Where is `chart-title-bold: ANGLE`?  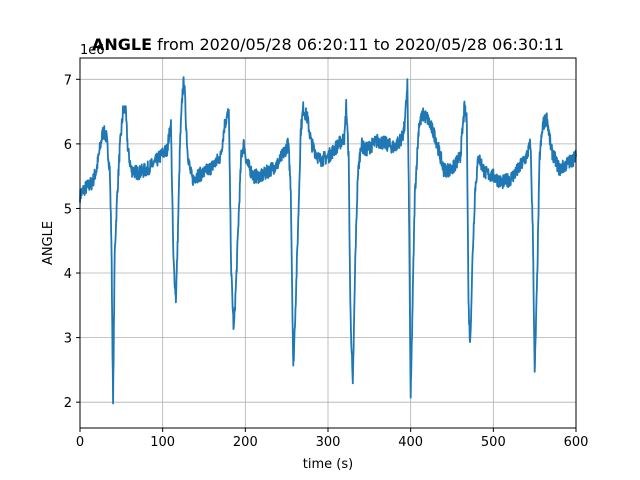 chart-title-bold: ANGLE is located at coordinates (122, 44).